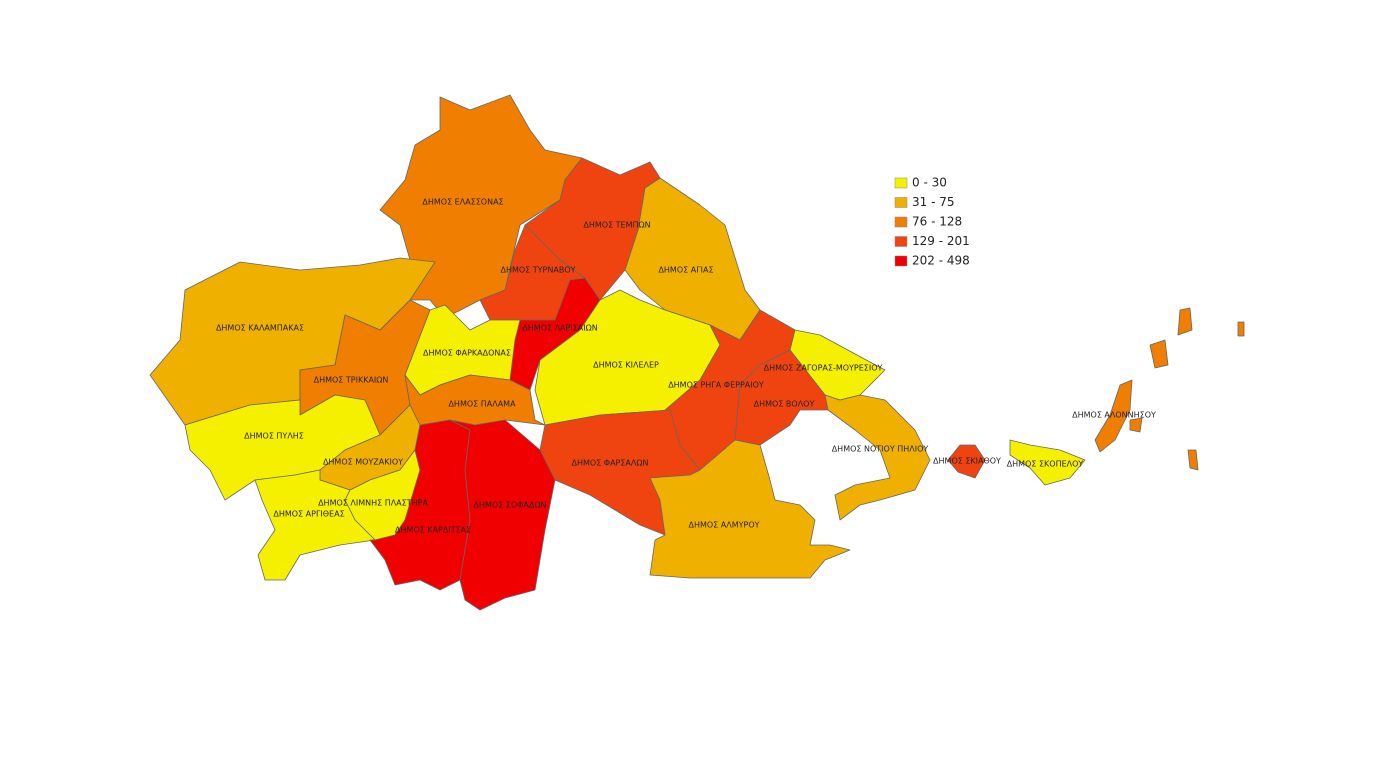 Image resolution: width=1400 pixels, height=758 pixels. Describe the element at coordinates (510, 505) in the screenshot. I see `region-label: ΔΗΜΟΣ ΣΟΦΑΔΩΝ` at that location.